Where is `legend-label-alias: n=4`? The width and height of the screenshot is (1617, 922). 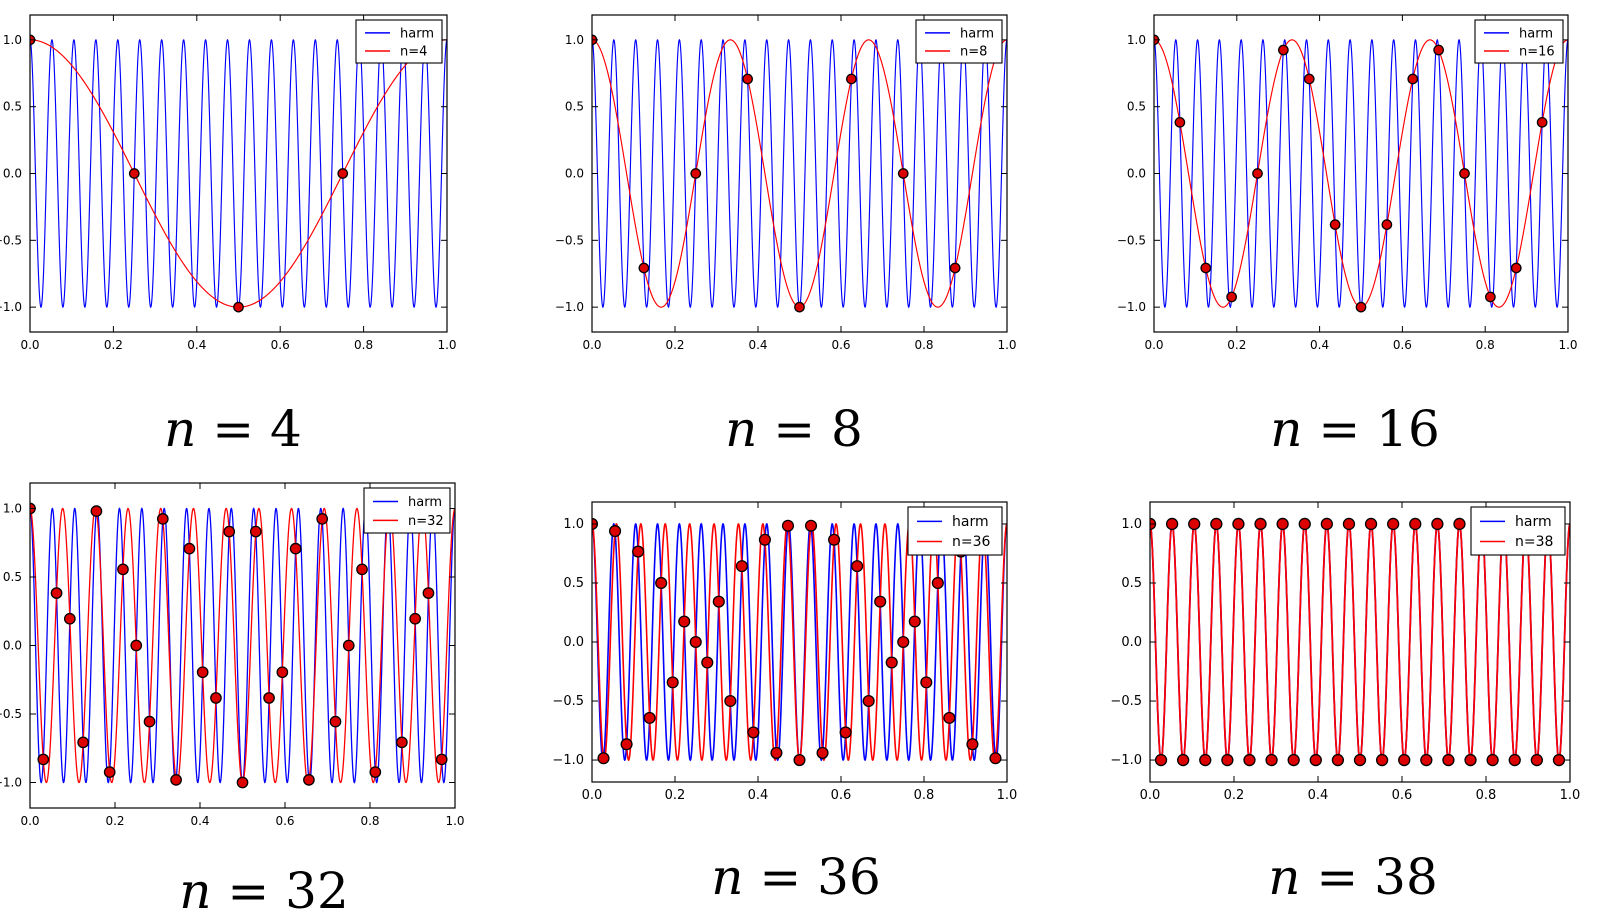 legend-label-alias: n=4 is located at coordinates (413, 51).